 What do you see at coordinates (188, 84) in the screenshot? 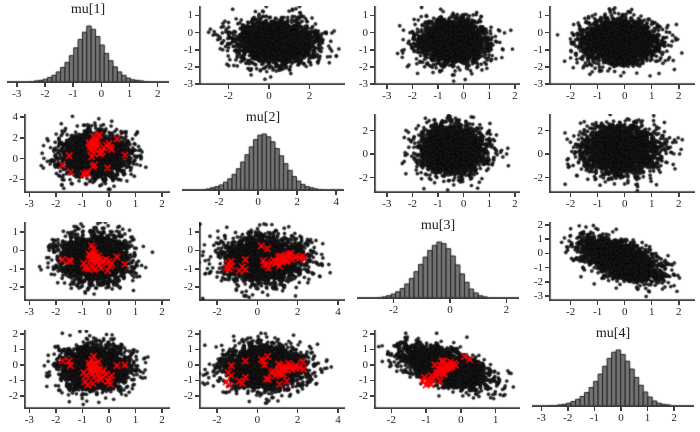
I see `y-tick-label: -3` at bounding box center [188, 84].